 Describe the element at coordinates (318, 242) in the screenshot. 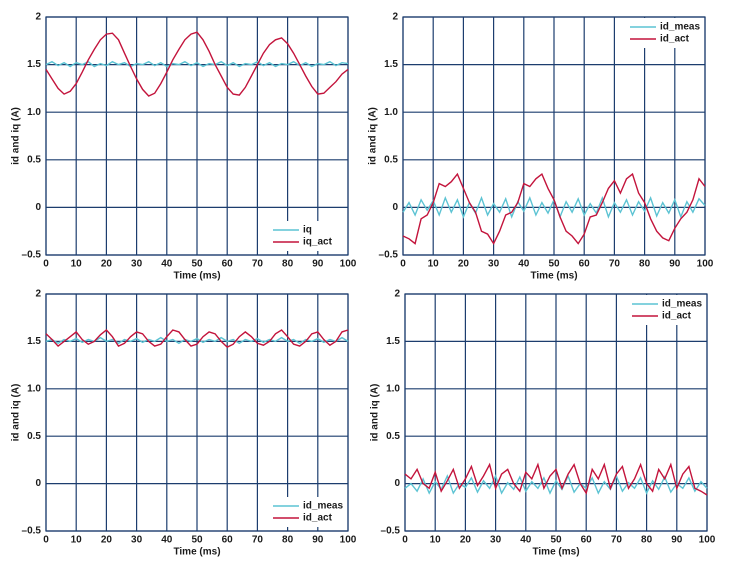

I see `legend-label: iq_act` at that location.